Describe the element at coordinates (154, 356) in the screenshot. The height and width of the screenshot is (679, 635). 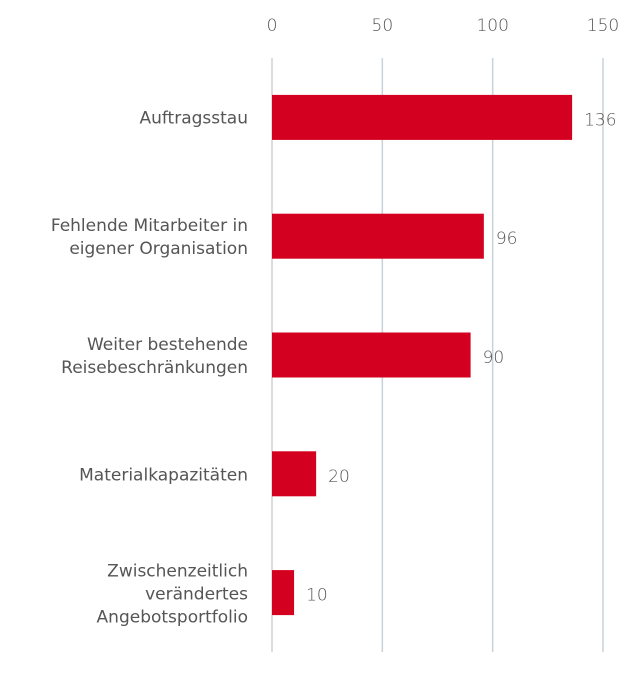
I see `category-label: Weiter bestehende Reisebeschränkungen` at that location.